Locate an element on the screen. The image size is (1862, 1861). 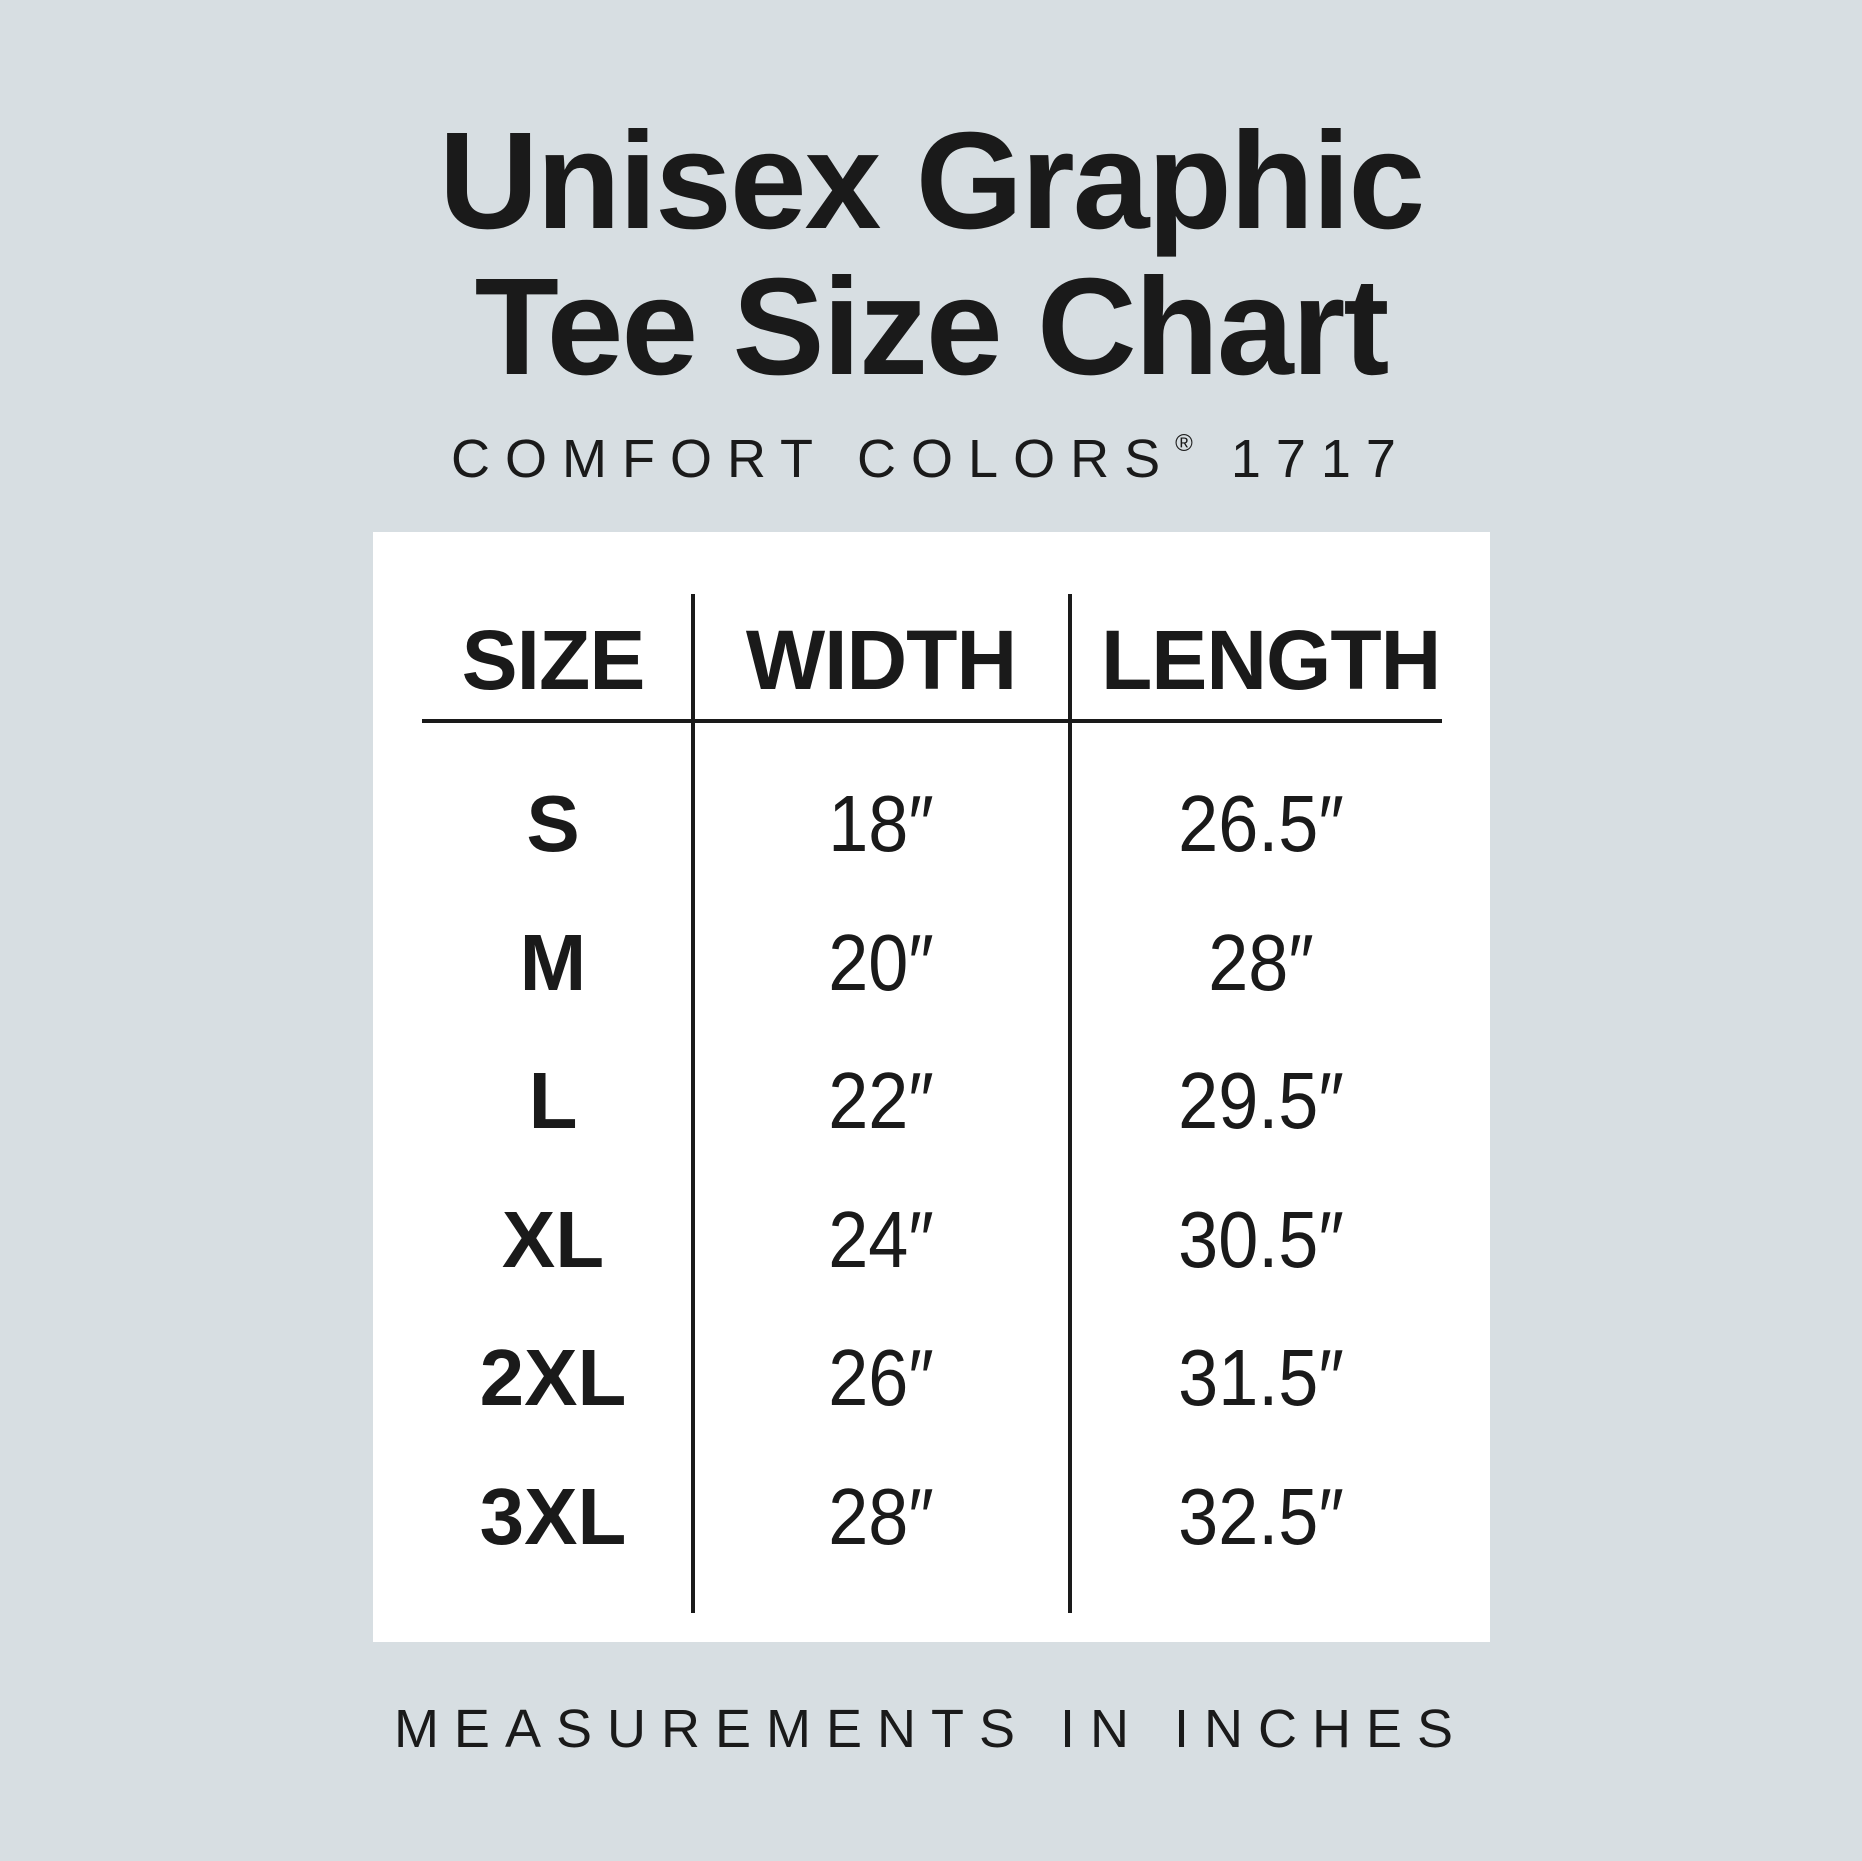
cell-width: 28″ is located at coordinates (881, 1516).